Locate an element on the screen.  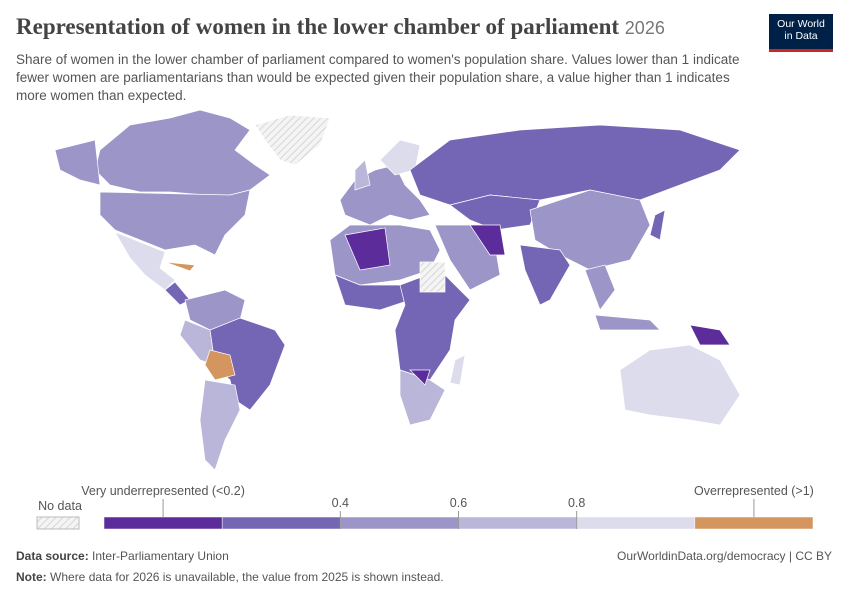
logo-line: in Data is located at coordinates (801, 36).